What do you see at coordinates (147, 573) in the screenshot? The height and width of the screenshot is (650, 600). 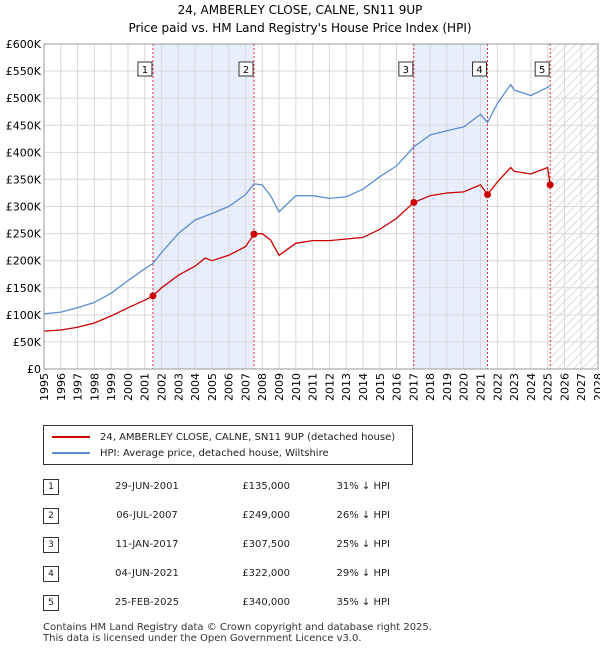 I see `sale-date: 04-JUN-2021` at bounding box center [147, 573].